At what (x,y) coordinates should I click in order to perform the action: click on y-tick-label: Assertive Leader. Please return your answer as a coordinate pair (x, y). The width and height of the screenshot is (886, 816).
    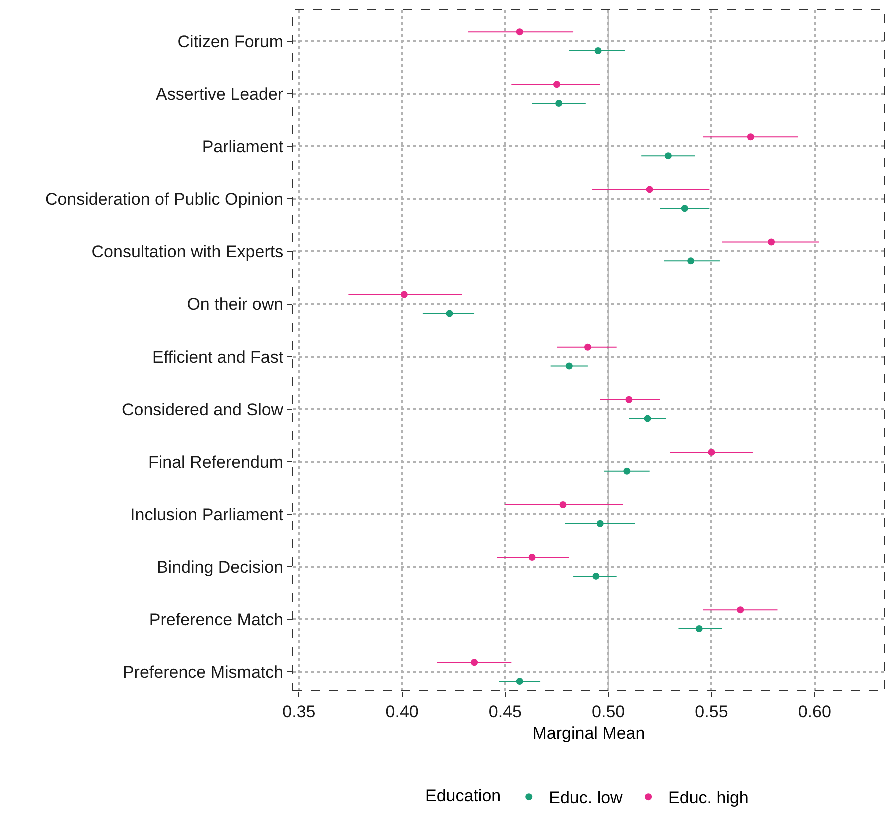
    Looking at the image, I should click on (220, 94).